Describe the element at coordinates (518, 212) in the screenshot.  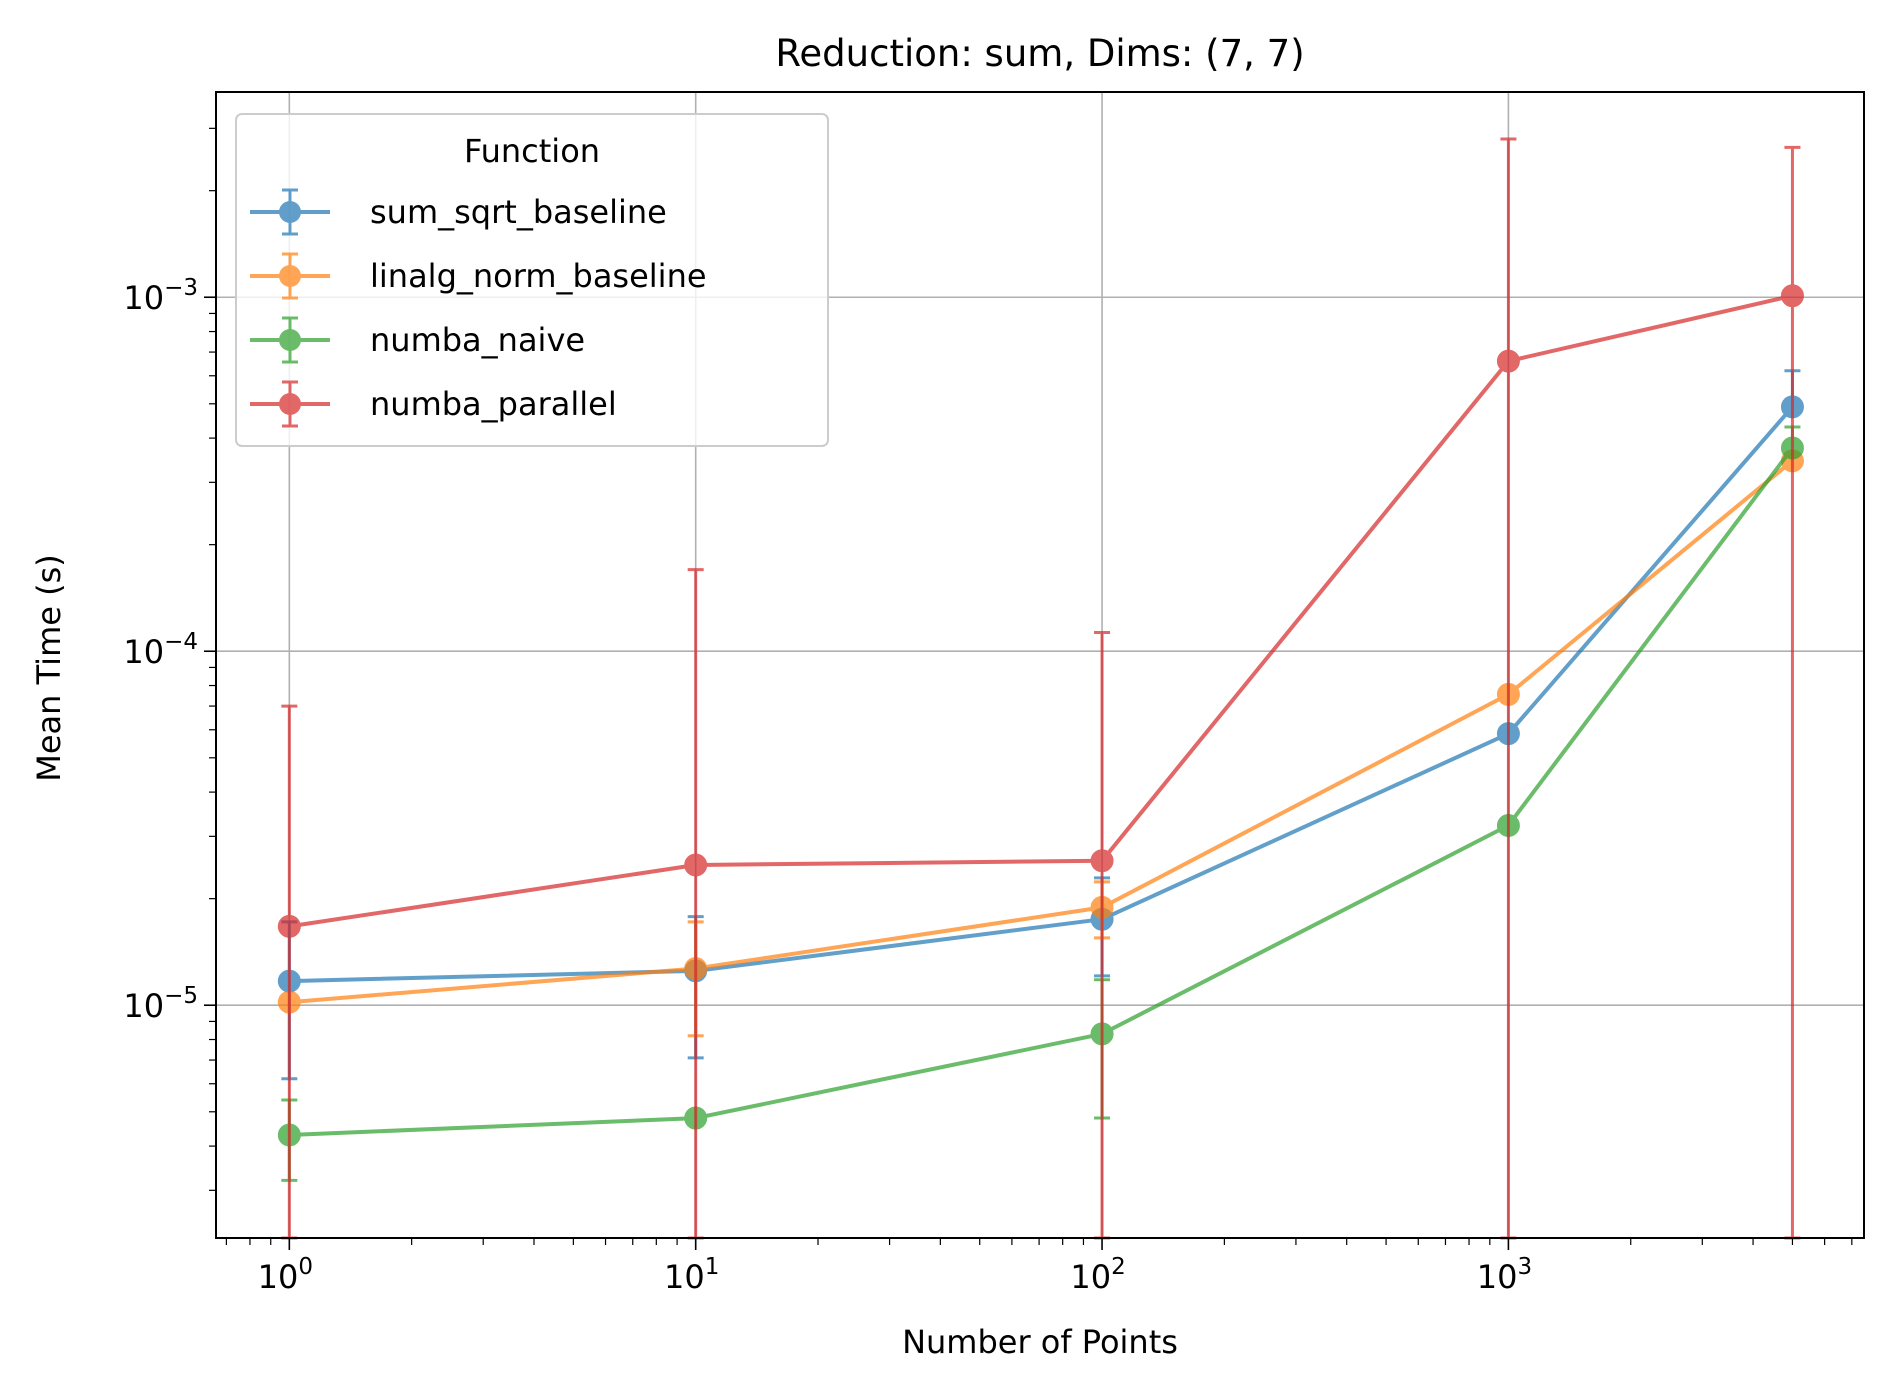
I see `legend-label: sum_sqrt_baseline` at that location.